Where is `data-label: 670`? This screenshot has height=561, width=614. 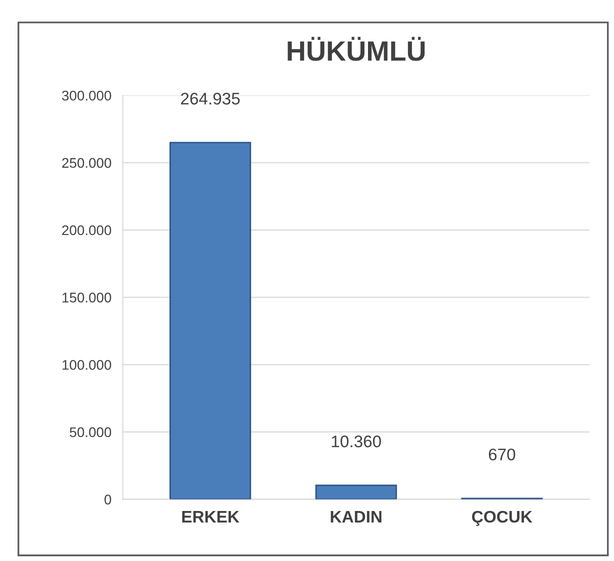 data-label: 670 is located at coordinates (502, 454).